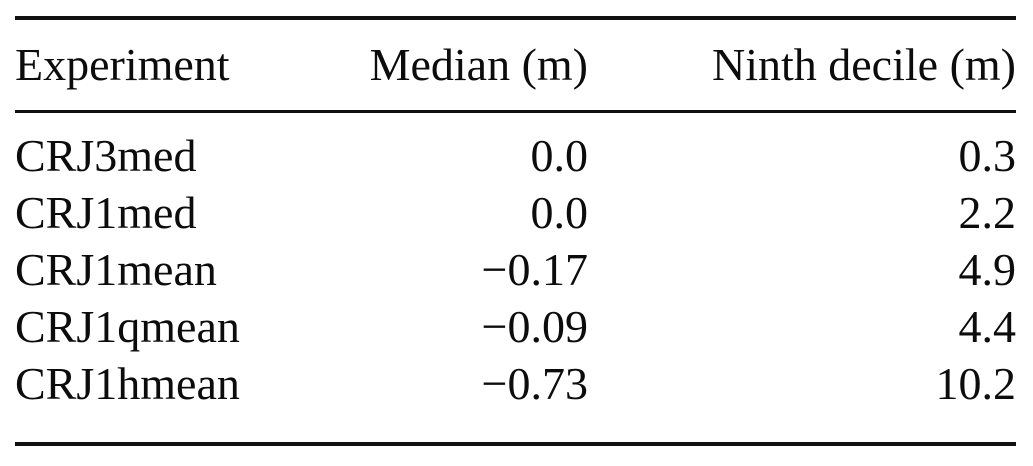  I want to click on experiment-cell: CRJ1qmean, so click(127, 326).